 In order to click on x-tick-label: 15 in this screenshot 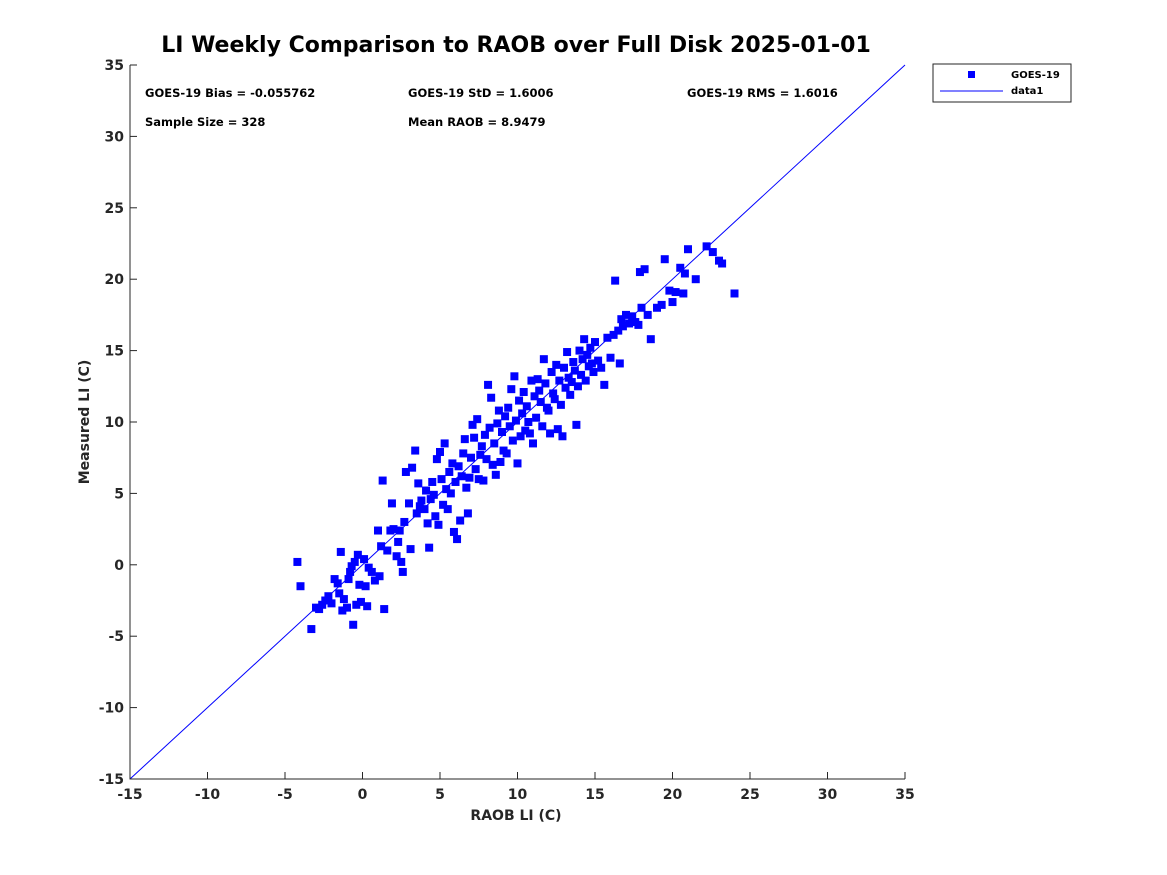, I will do `click(594, 795)`.